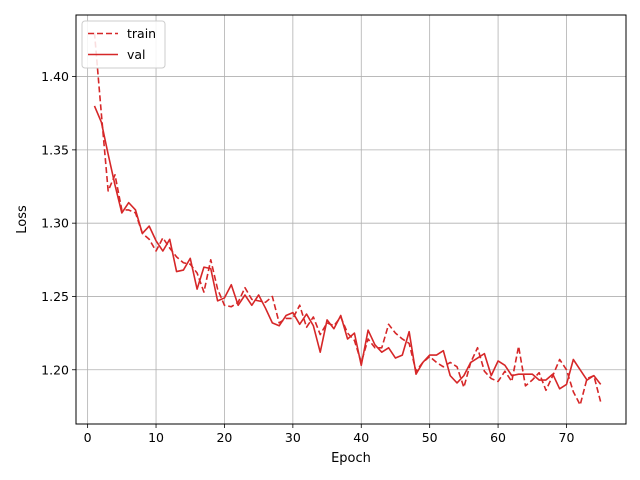 This screenshot has width=640, height=480. Describe the element at coordinates (567, 437) in the screenshot. I see `x-tick-label: 70` at that location.